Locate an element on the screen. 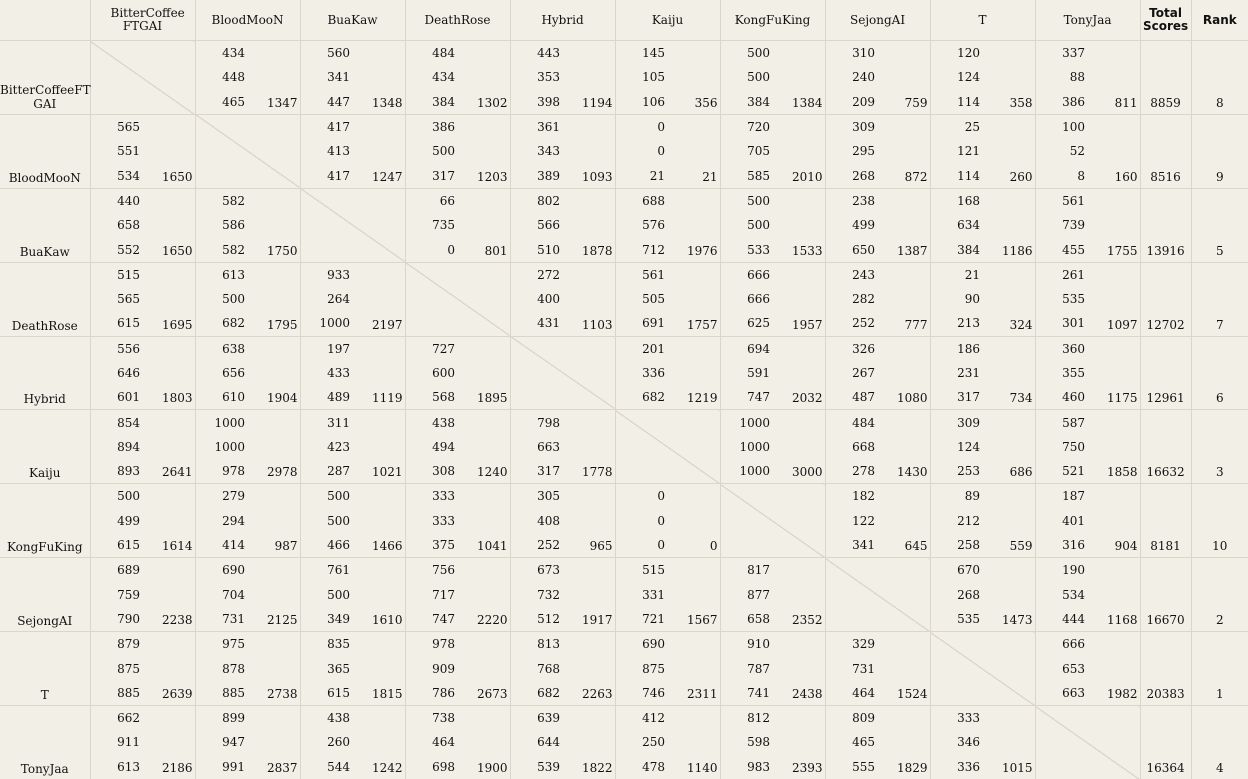 The height and width of the screenshot is (779, 1248). round-score: 433 is located at coordinates (326, 373).